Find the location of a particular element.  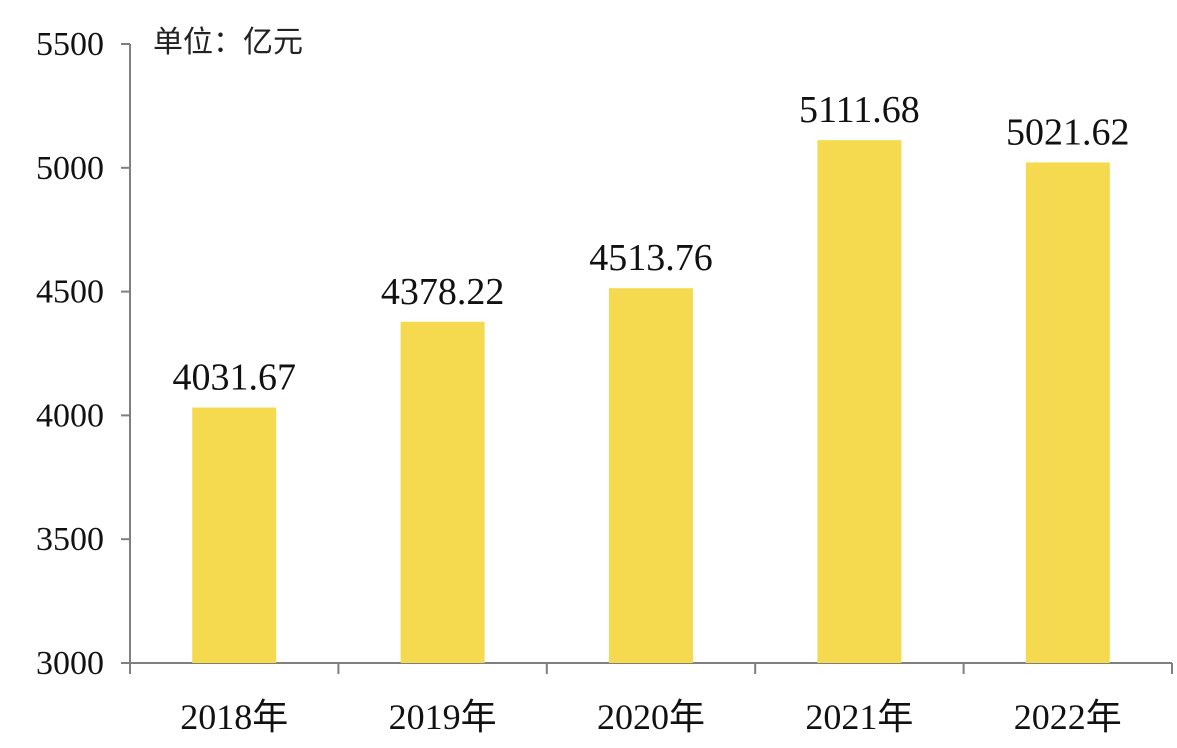

y-tick-label: 3000 is located at coordinates (70, 663).